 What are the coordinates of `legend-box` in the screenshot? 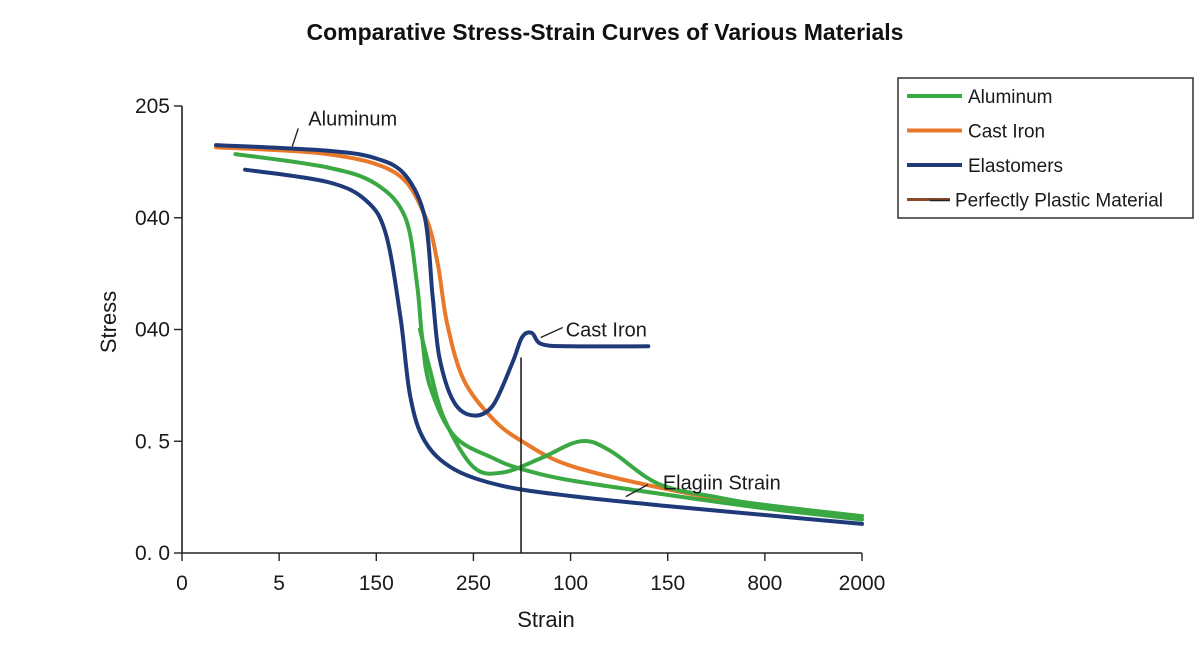 It's located at (1045, 148).